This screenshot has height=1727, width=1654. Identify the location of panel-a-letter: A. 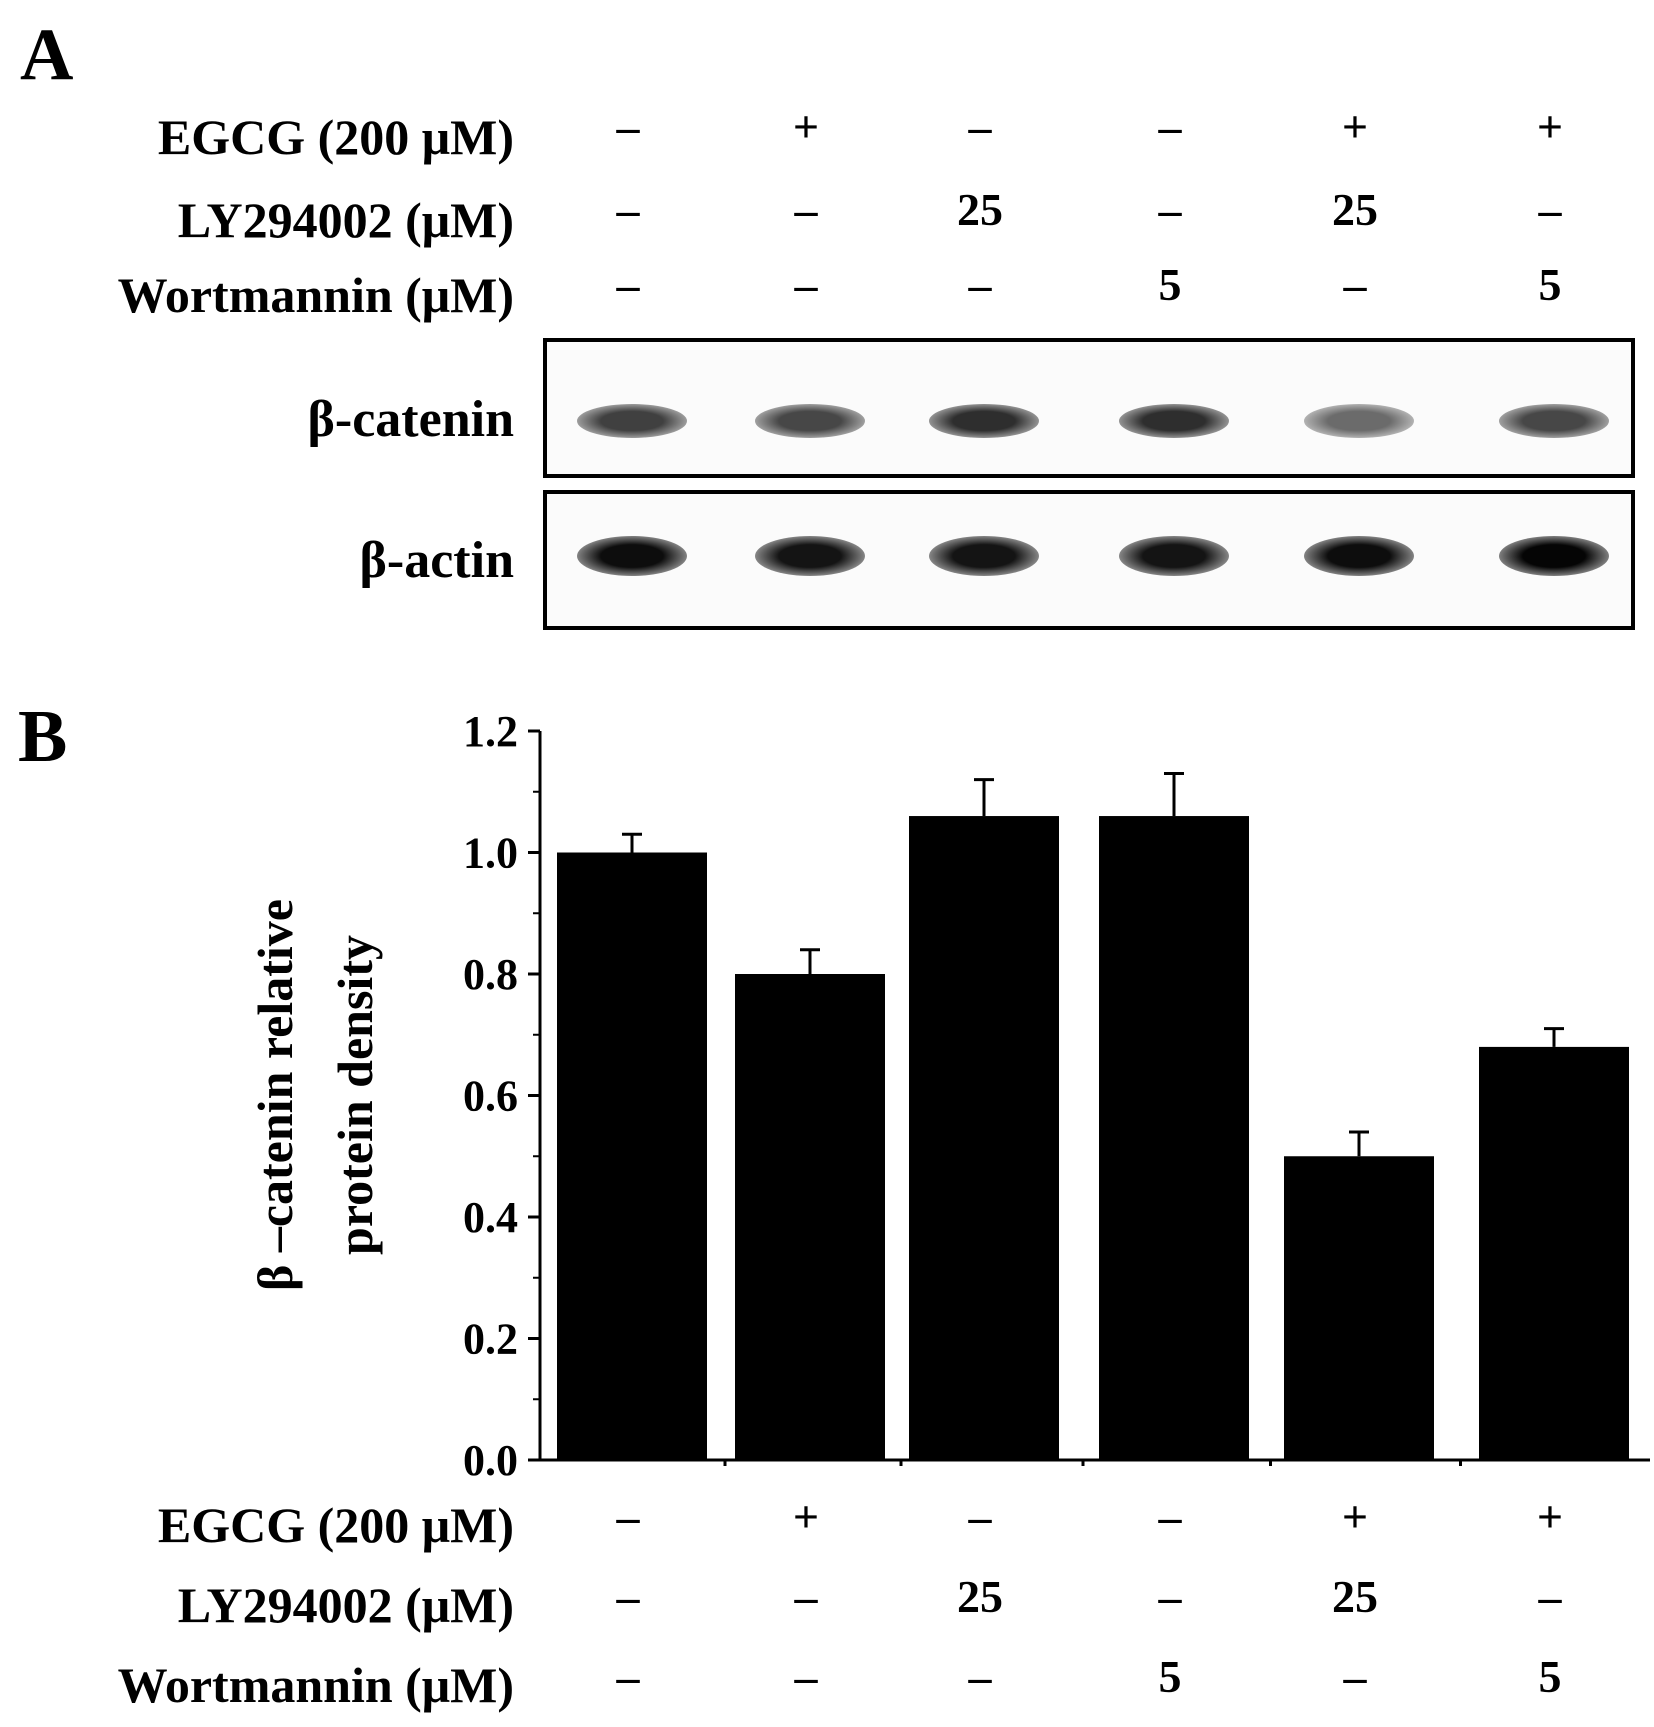
(47, 55).